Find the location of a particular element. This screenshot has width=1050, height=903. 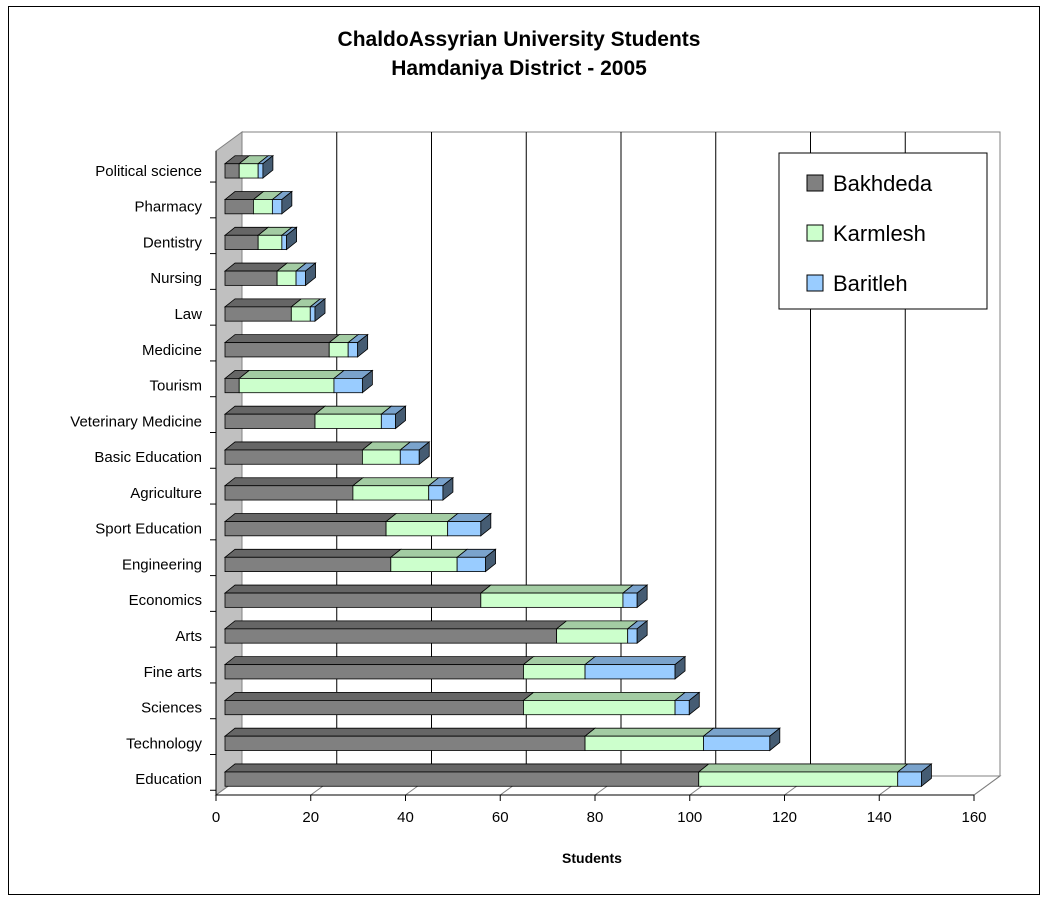

category-label-economics: Economics is located at coordinates (165, 600).